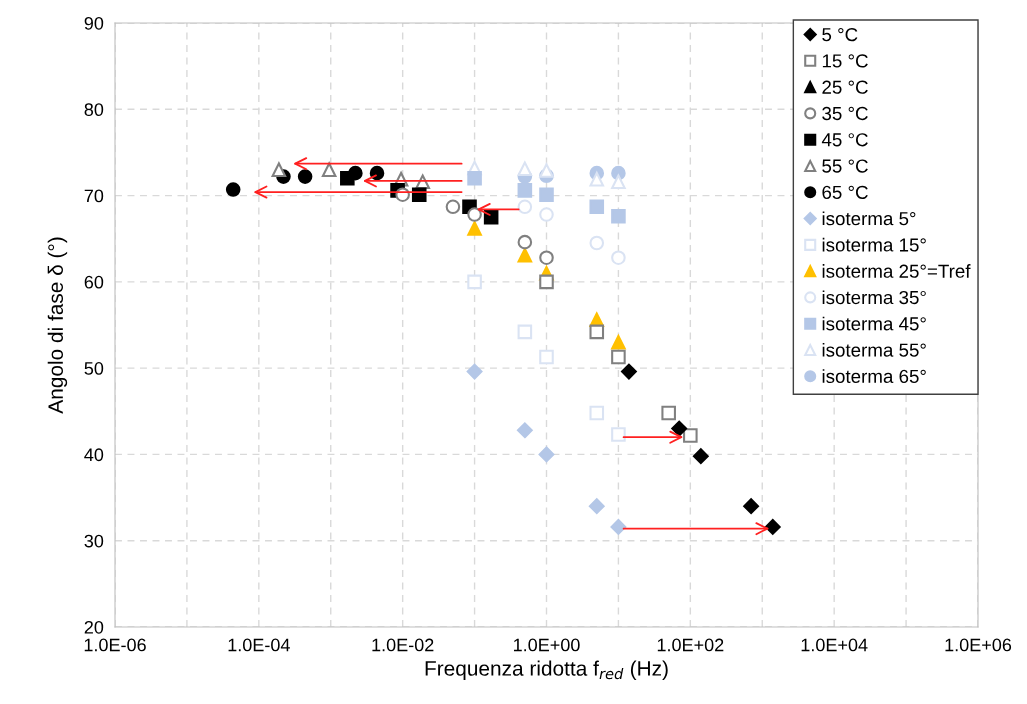 This screenshot has height=704, width=1027. I want to click on y-tick-label: 30, so click(94, 541).